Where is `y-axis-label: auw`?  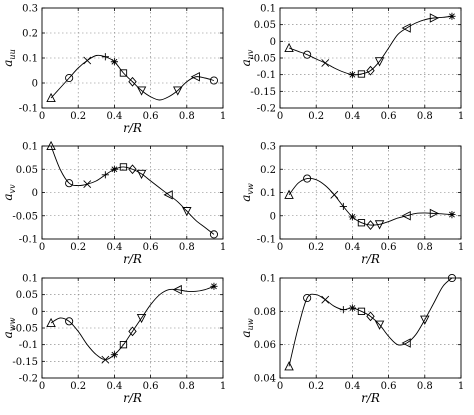
y-axis-label: auw is located at coordinates (247, 327).